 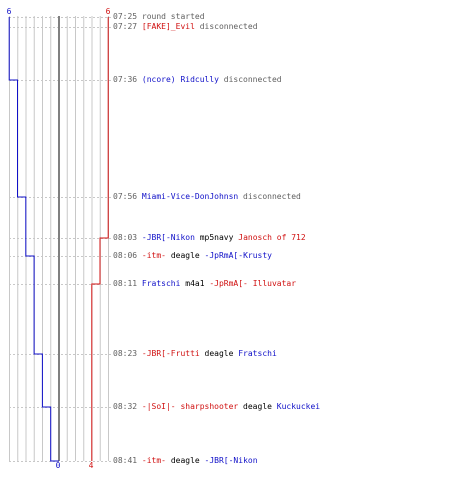 What do you see at coordinates (127, 237) in the screenshot?
I see `log-time: 08:03` at bounding box center [127, 237].